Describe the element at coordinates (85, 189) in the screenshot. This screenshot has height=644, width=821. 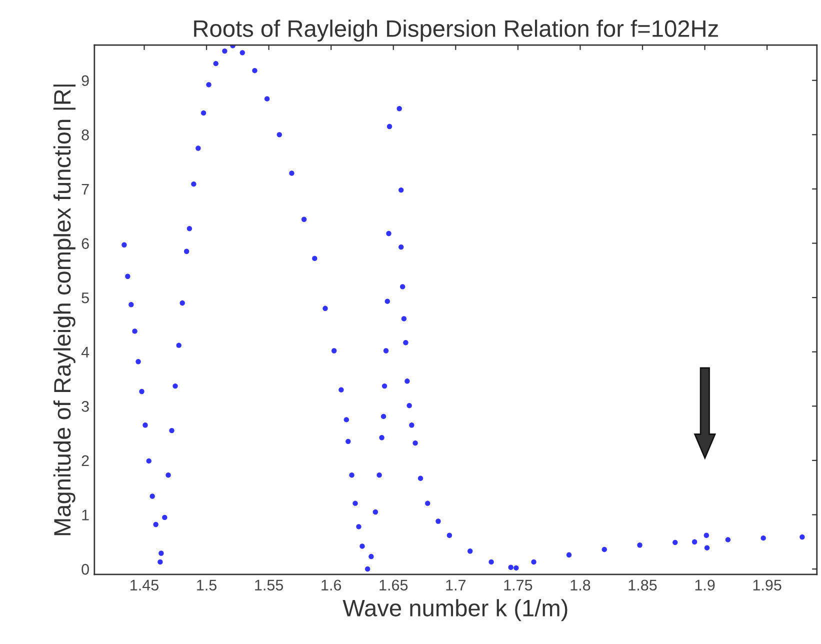
I see `y-tick-label: 7` at that location.